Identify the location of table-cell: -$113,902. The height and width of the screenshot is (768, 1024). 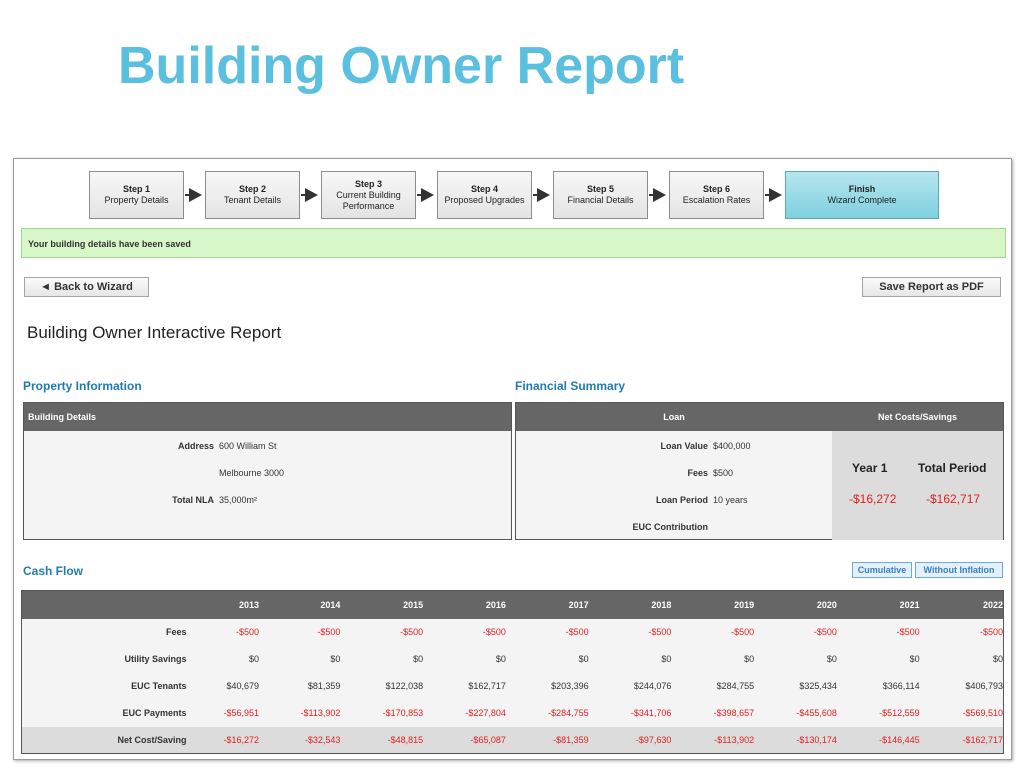
(320, 713).